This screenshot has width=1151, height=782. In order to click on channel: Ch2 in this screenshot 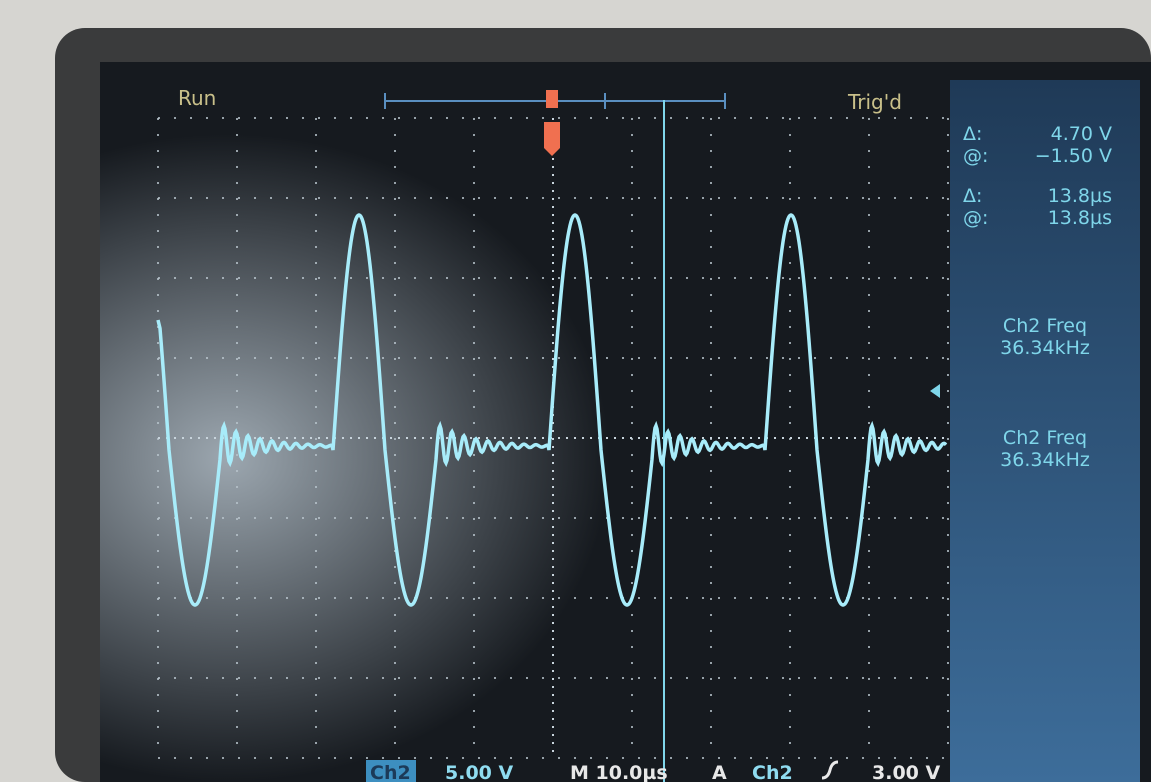, I will do `click(390, 772)`.